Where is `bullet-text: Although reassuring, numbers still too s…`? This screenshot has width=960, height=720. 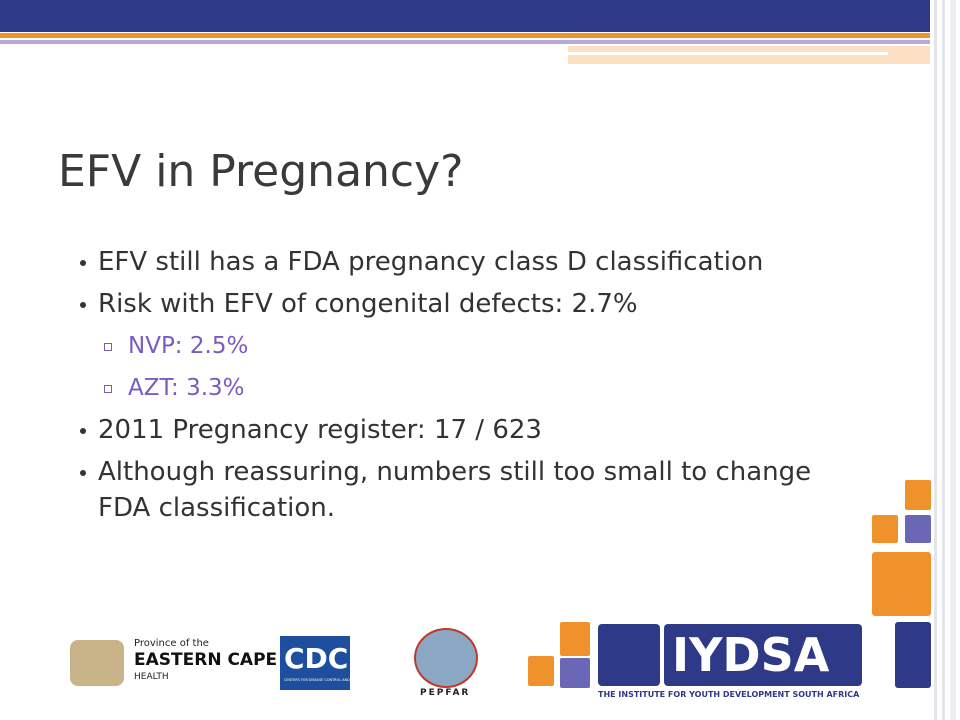
bullet-text: Although reassuring, numbers still too s… is located at coordinates (455, 490).